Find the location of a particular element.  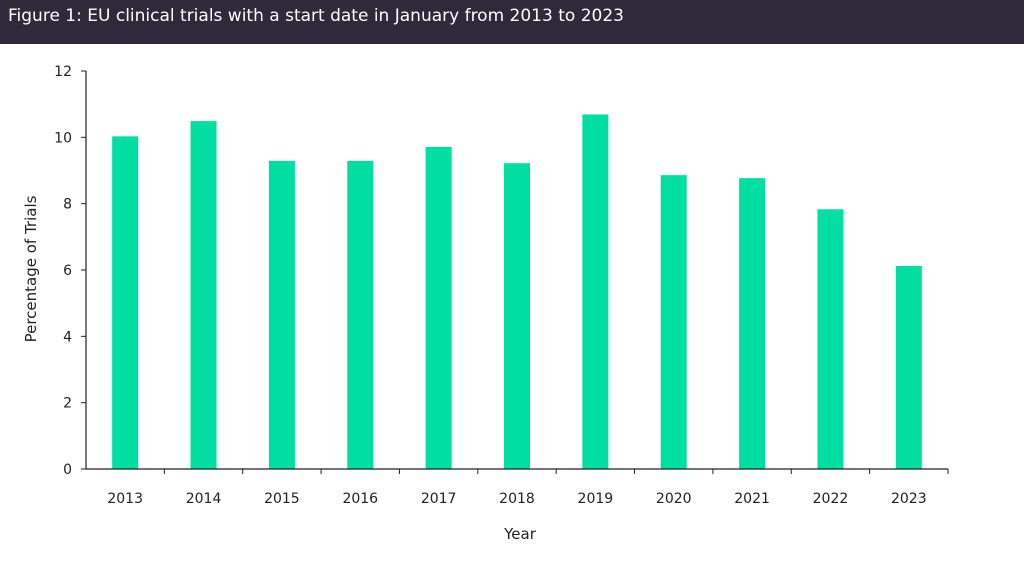

y-tick-label: 8 is located at coordinates (67, 205).